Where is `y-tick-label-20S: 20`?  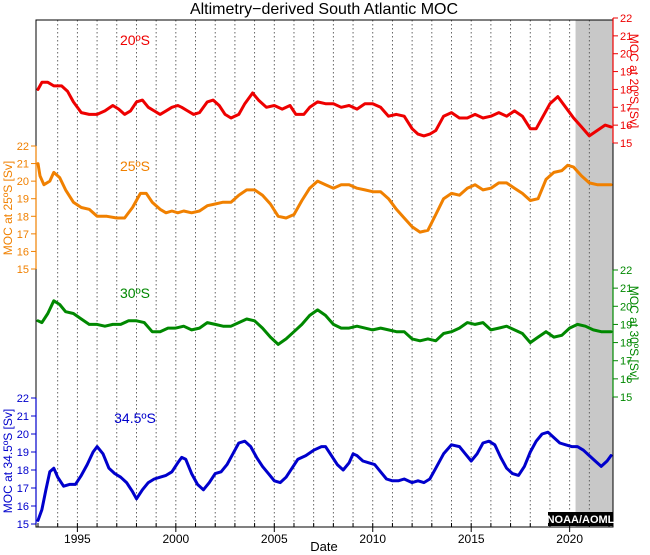
y-tick-label-20S: 20 is located at coordinates (626, 55).